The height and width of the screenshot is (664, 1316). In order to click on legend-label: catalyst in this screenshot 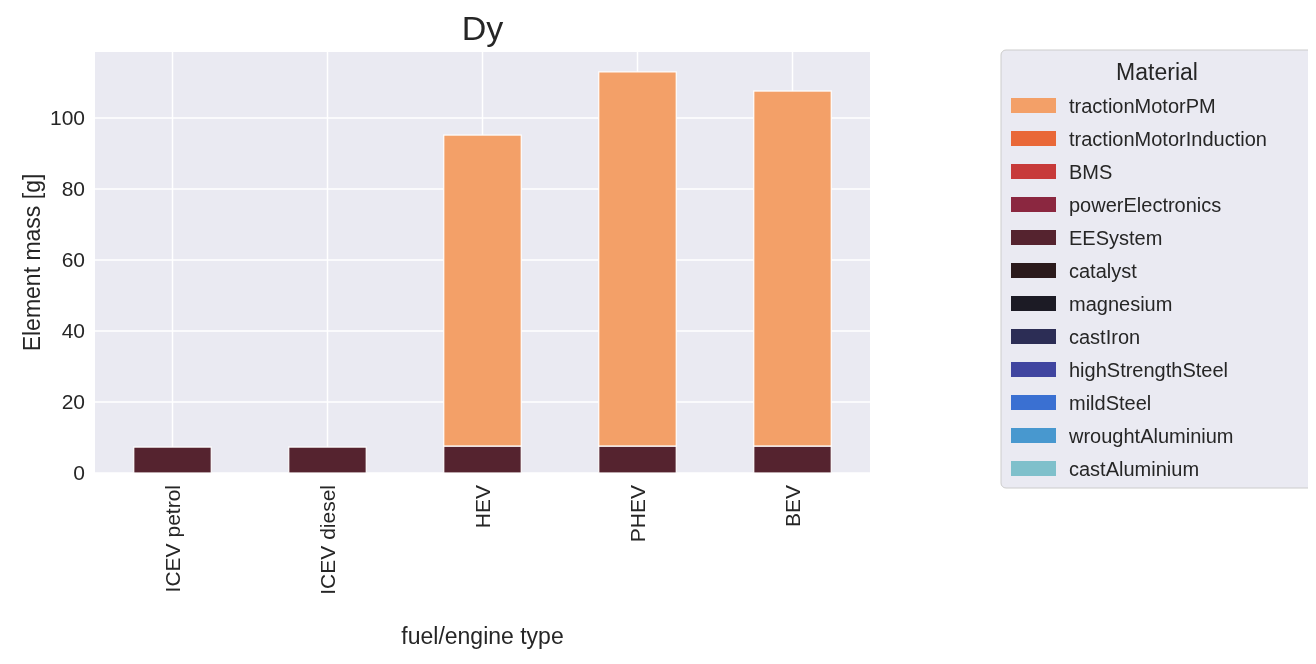, I will do `click(1103, 271)`.